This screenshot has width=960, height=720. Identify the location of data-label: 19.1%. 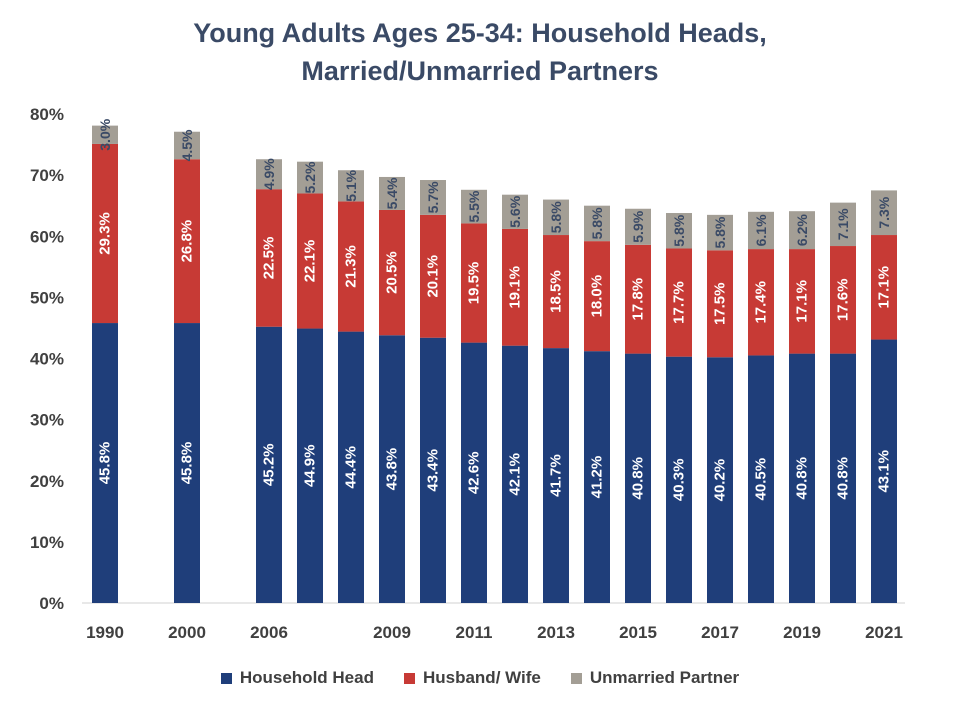
(515, 287).